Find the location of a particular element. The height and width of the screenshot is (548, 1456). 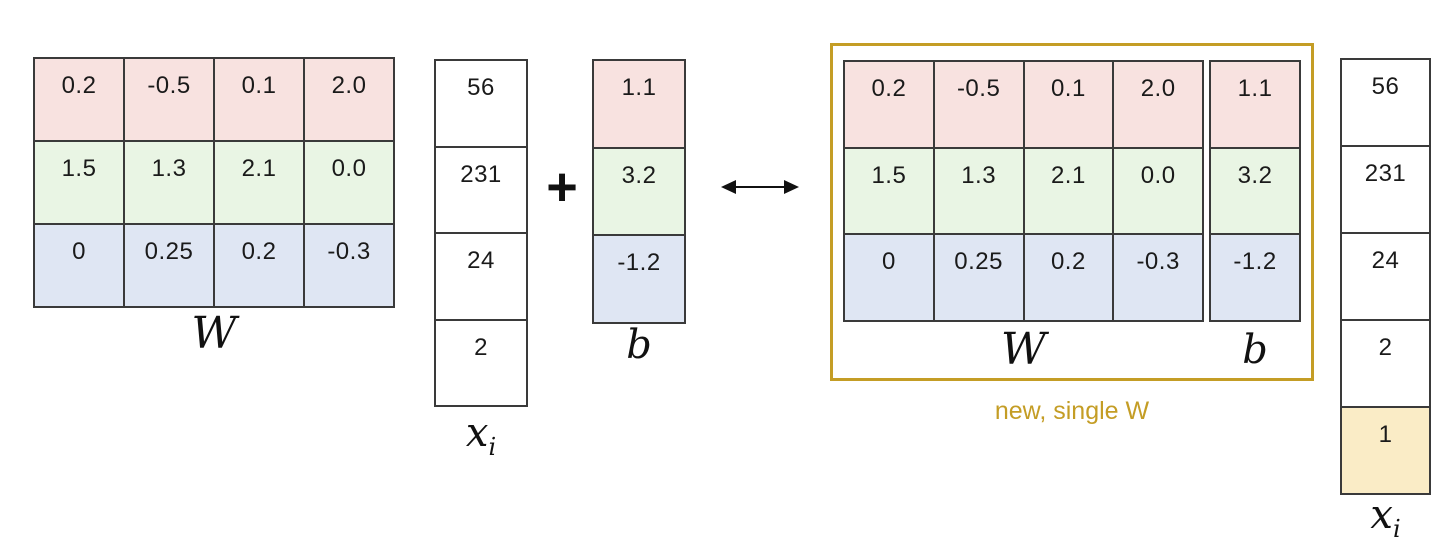

new-single-w-caption: new, single W is located at coordinates (1072, 411).